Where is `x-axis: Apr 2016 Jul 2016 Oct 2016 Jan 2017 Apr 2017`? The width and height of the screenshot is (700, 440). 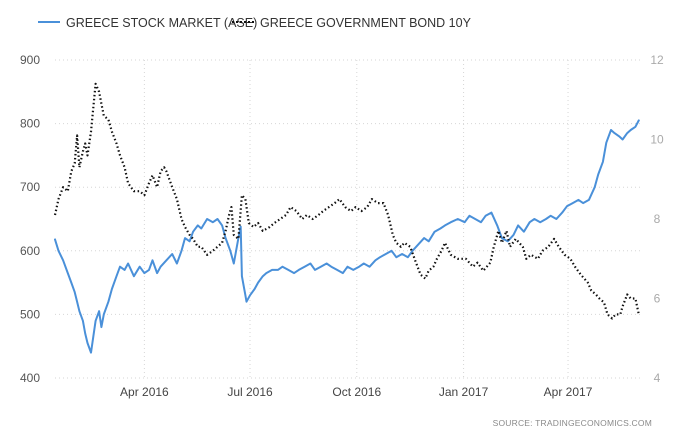 x-axis: Apr 2016 Jul 2016 Oct 2016 Jan 2017 Apr 2017 is located at coordinates (356, 392).